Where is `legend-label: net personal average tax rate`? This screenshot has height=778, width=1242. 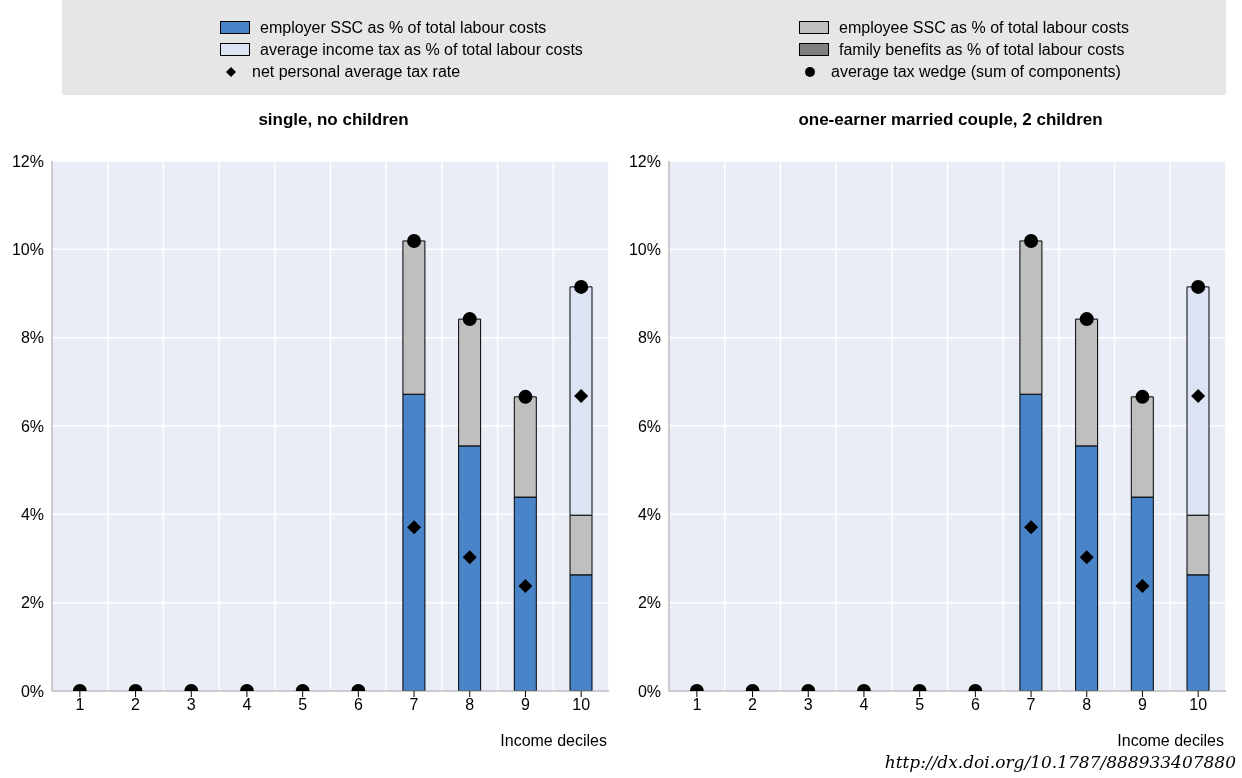
legend-label: net personal average tax rate is located at coordinates (356, 71).